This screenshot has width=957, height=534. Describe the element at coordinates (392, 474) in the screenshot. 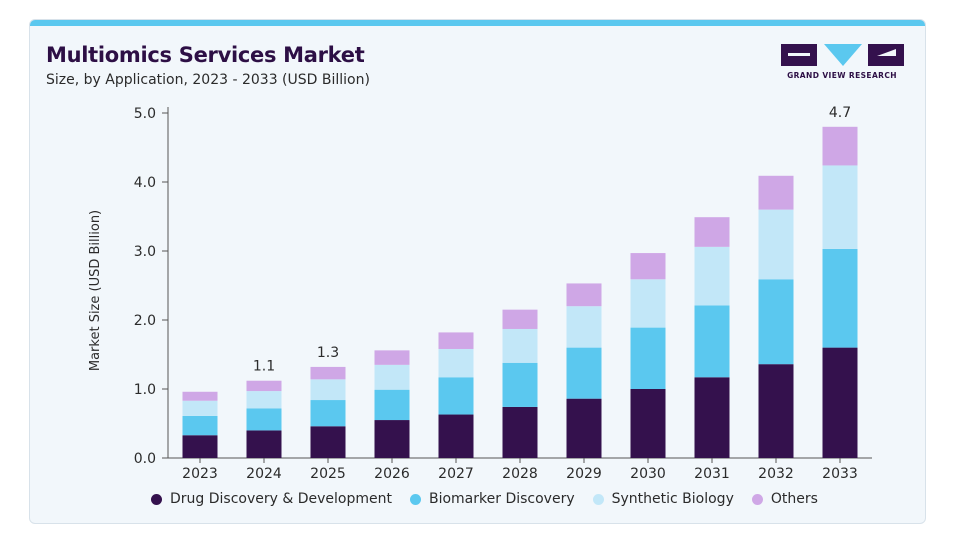

I see `x-tick-label: 2026` at that location.